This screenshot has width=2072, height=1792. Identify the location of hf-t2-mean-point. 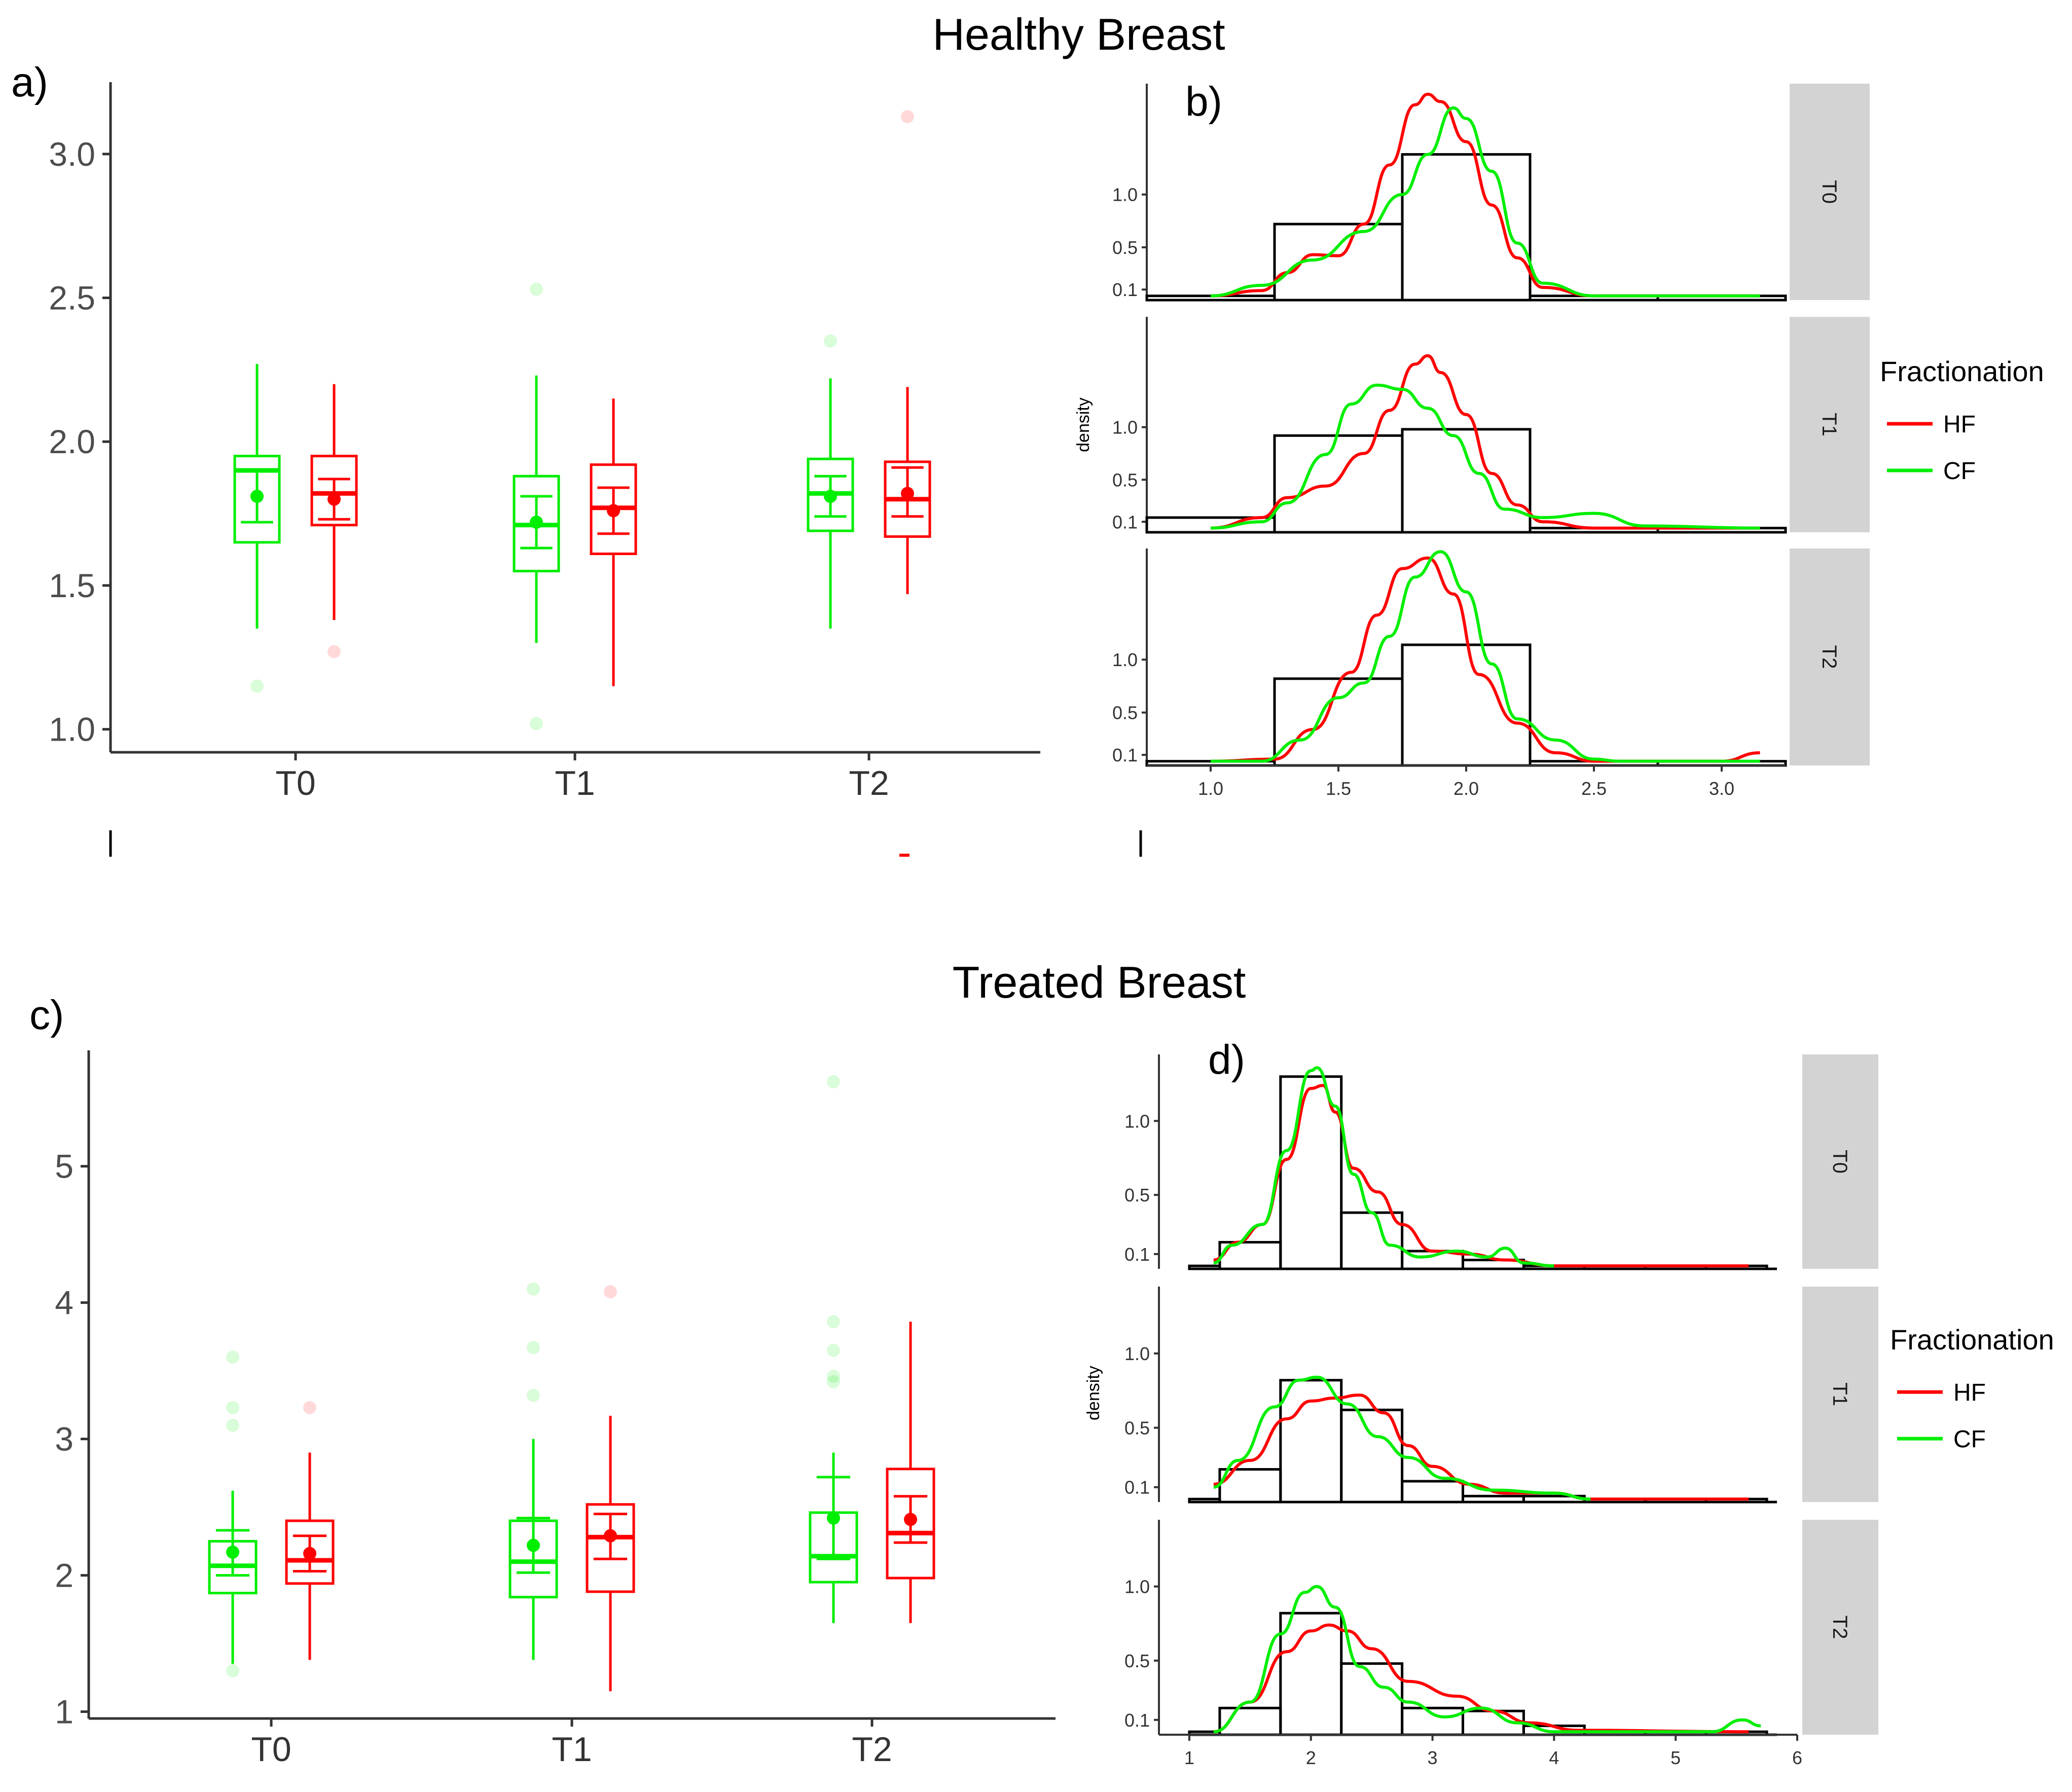
(910, 1519).